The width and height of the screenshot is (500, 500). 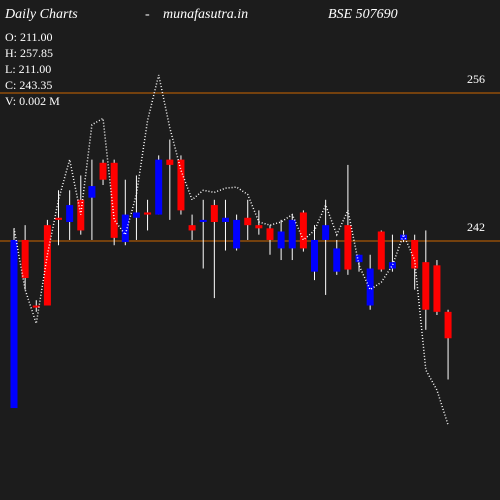 What do you see at coordinates (205, 14) in the screenshot?
I see `site-name: munafasutra.in` at bounding box center [205, 14].